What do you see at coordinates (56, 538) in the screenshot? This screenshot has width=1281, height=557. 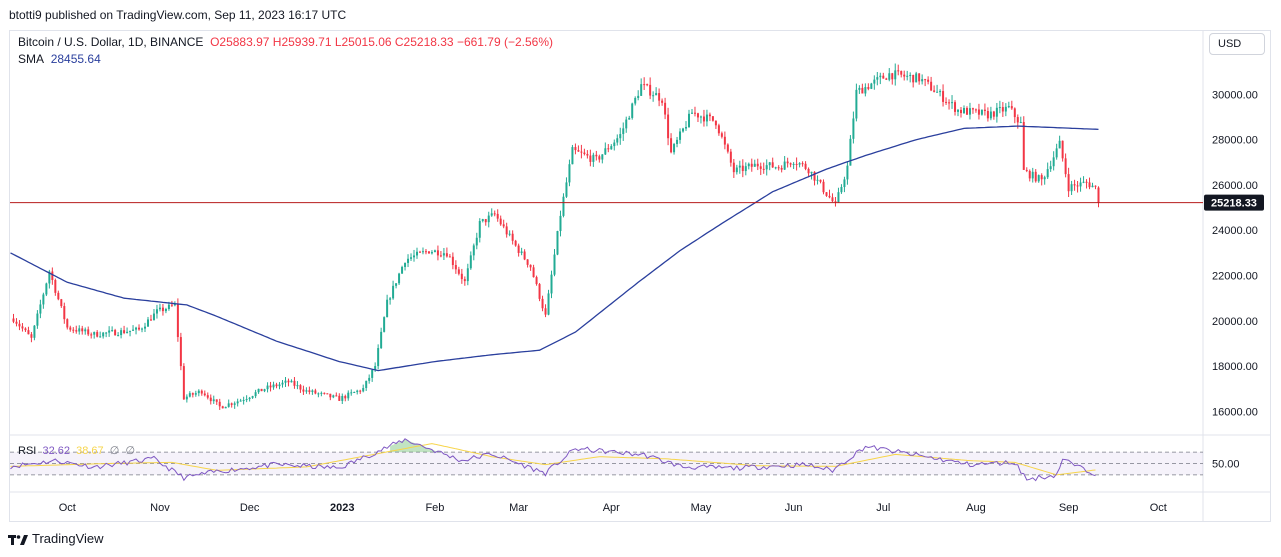 I see `tradingview-brand: TradingView` at bounding box center [56, 538].